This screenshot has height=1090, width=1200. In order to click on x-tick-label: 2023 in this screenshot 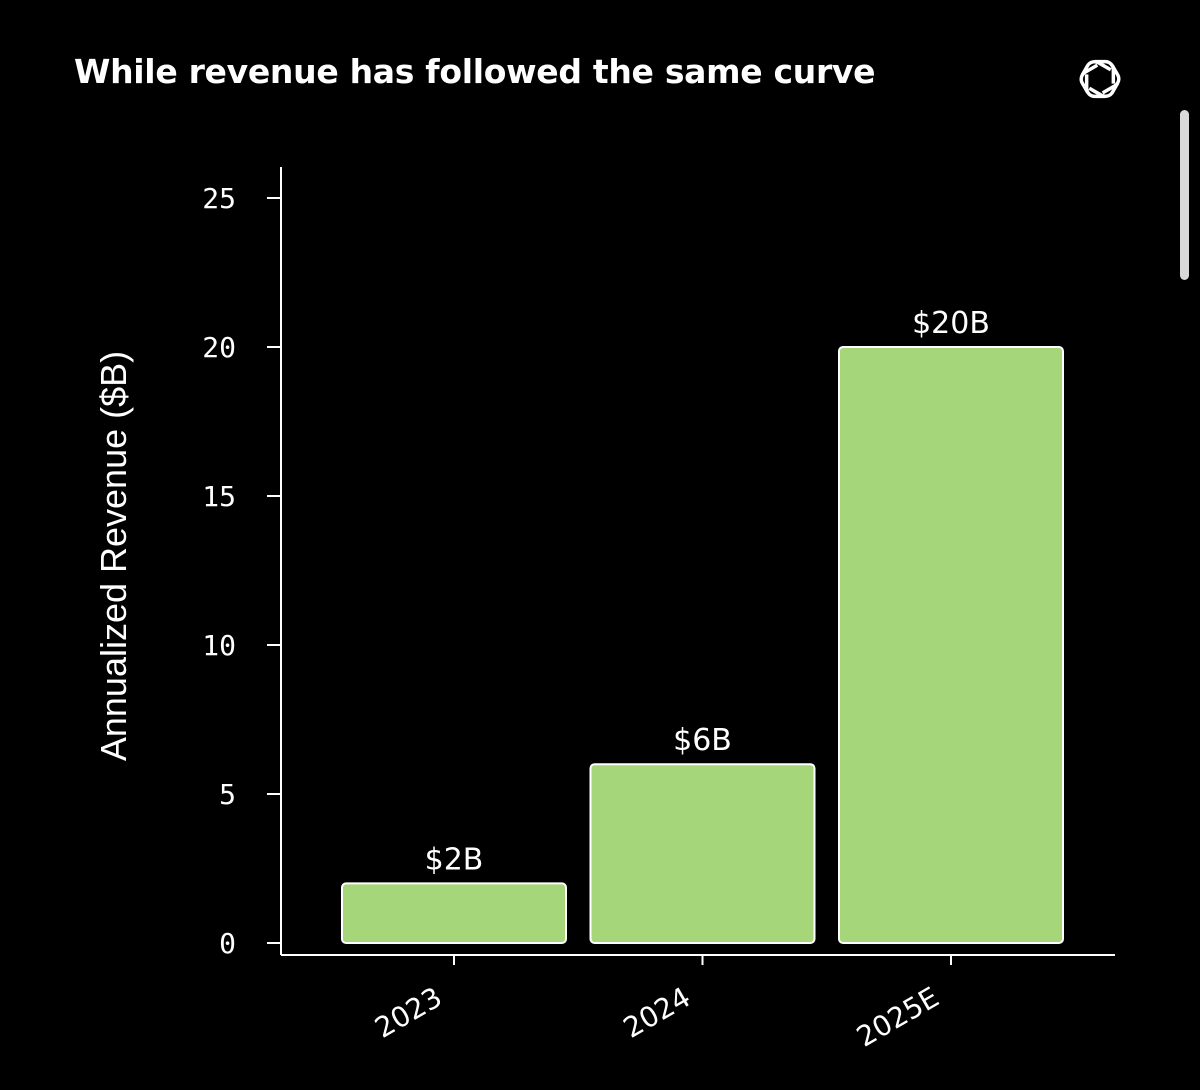, I will do `click(408, 1012)`.